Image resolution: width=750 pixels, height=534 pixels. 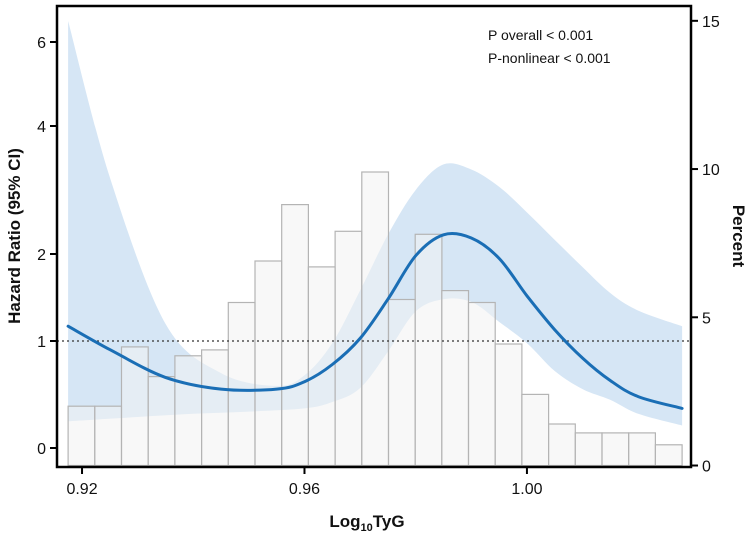 I want to click on x-axis-title-subscript: 10, so click(x=367, y=528).